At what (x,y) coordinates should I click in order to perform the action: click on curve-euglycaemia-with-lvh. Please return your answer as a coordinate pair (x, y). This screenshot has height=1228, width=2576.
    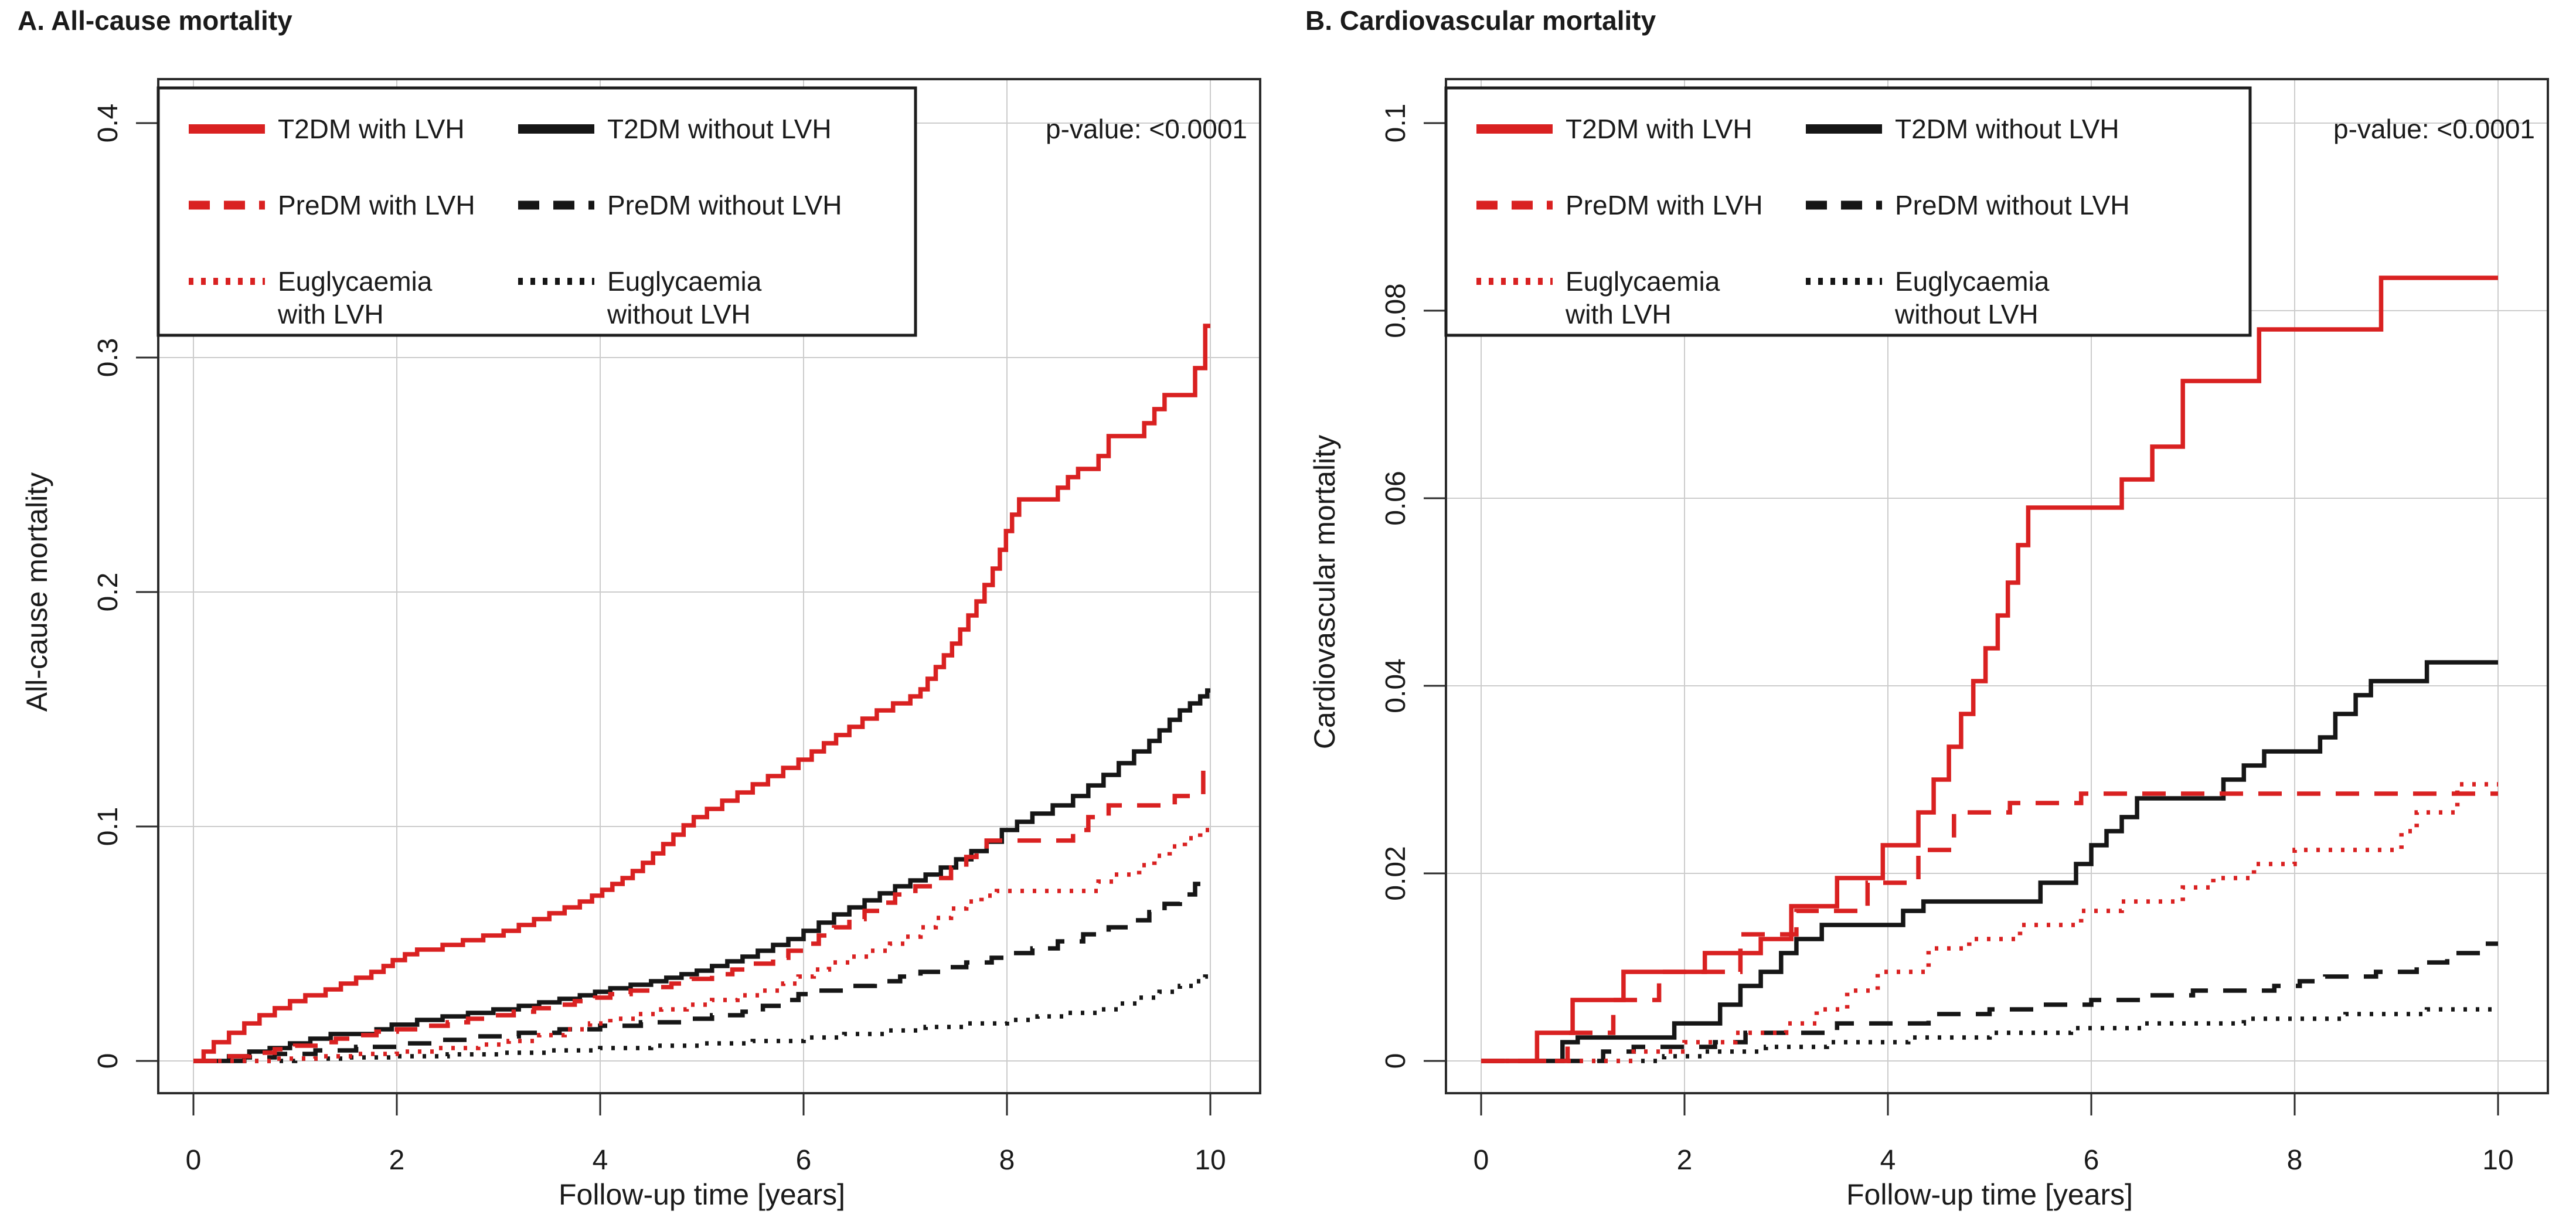
    Looking at the image, I should click on (1989, 922).